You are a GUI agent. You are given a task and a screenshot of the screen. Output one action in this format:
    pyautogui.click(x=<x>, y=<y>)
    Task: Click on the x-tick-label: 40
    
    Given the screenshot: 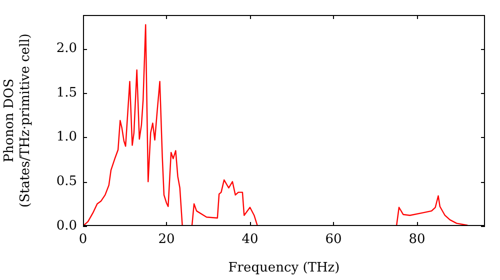 What is the action you would take?
    pyautogui.click(x=250, y=240)
    